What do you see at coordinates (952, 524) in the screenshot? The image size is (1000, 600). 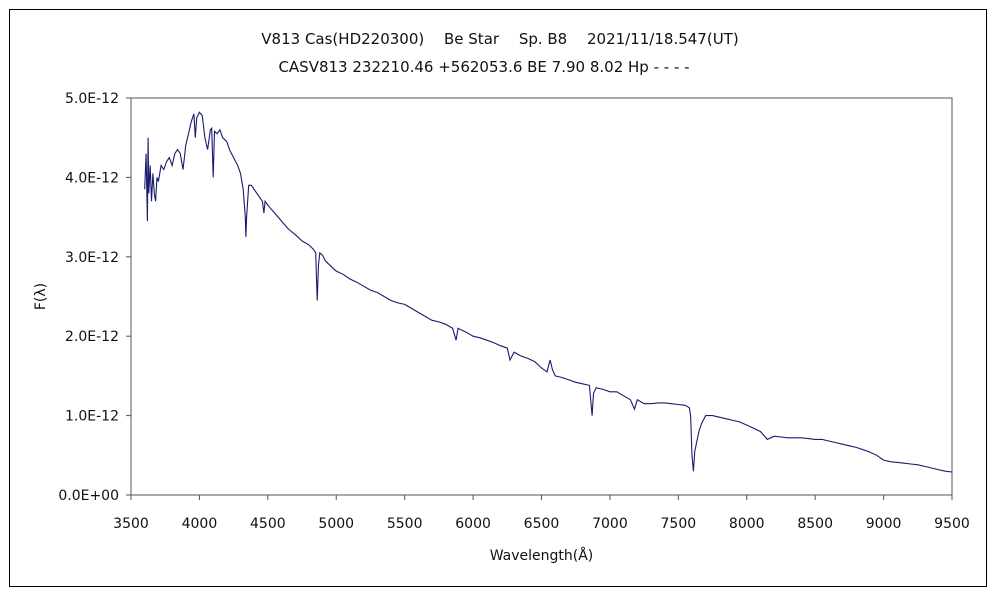 I see `x-tick-label: 9500` at bounding box center [952, 524].